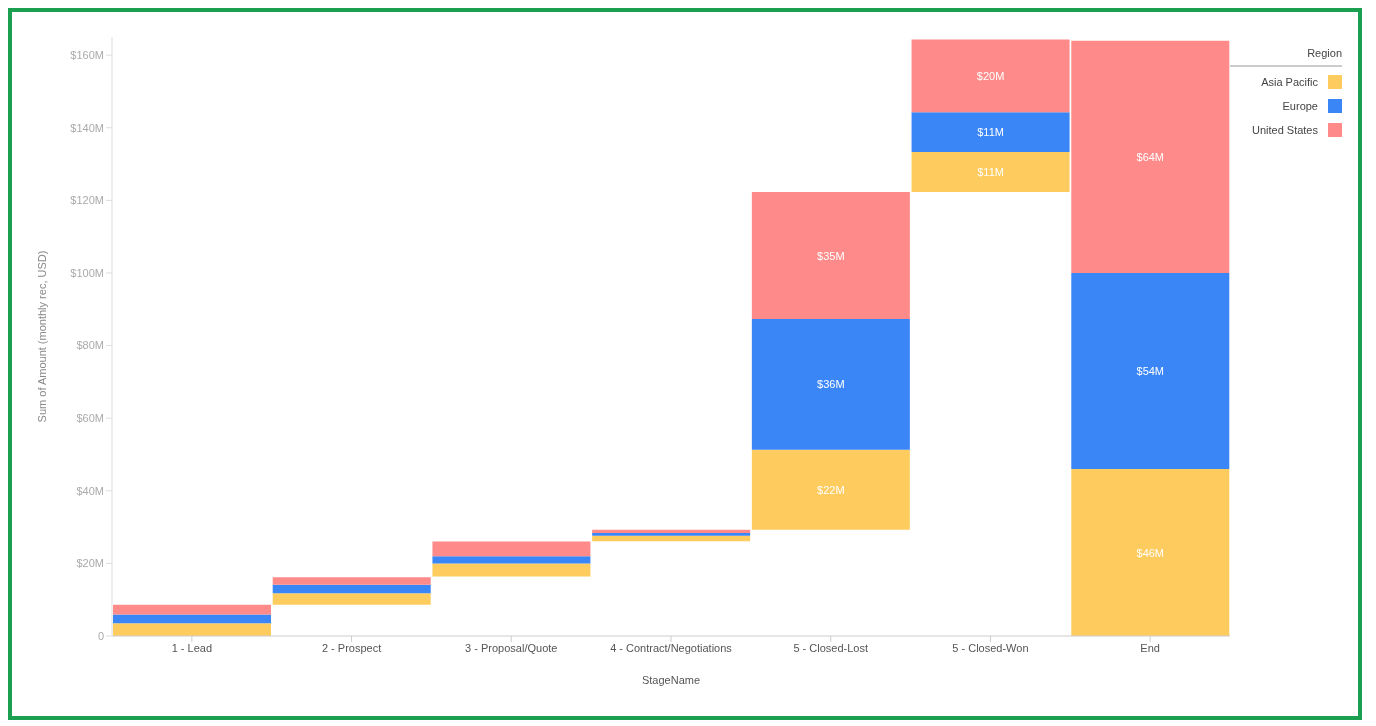 The height and width of the screenshot is (726, 1376). I want to click on data-label: $46M, so click(1150, 552).